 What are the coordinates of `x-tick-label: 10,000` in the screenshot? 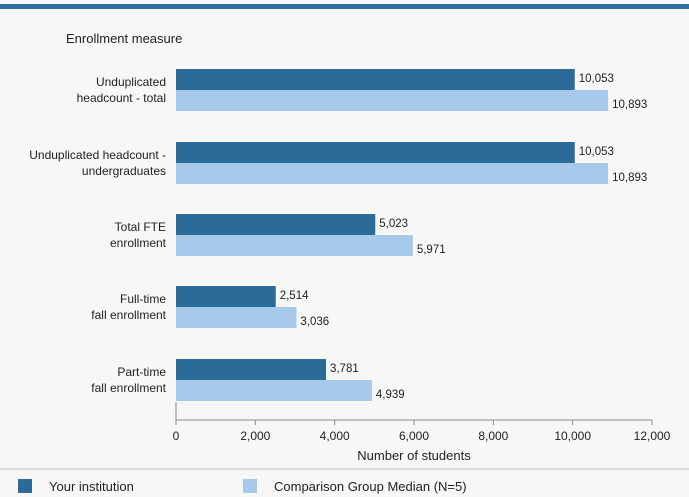 It's located at (572, 436).